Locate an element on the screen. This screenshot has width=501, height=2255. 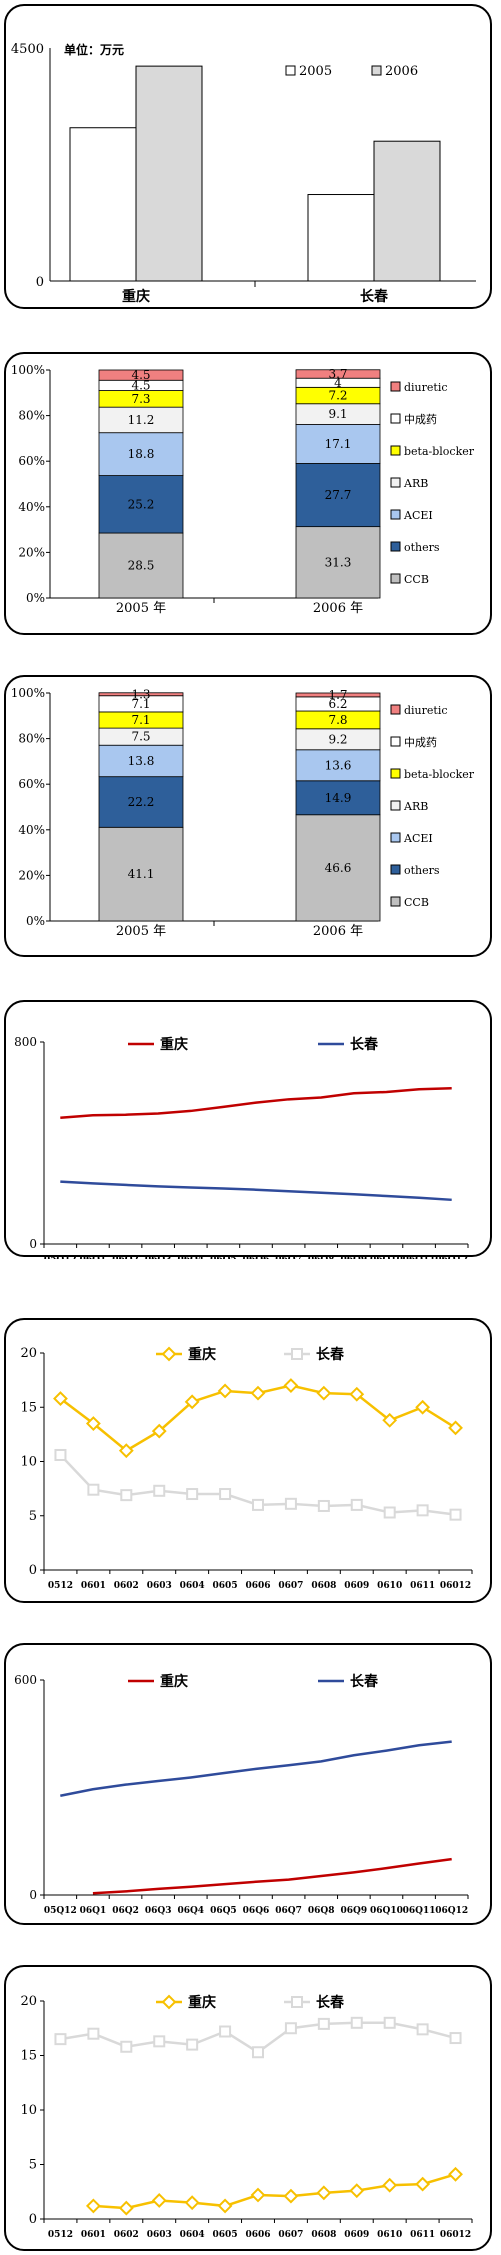
x-tick-label: 0603 is located at coordinates (159, 2235).